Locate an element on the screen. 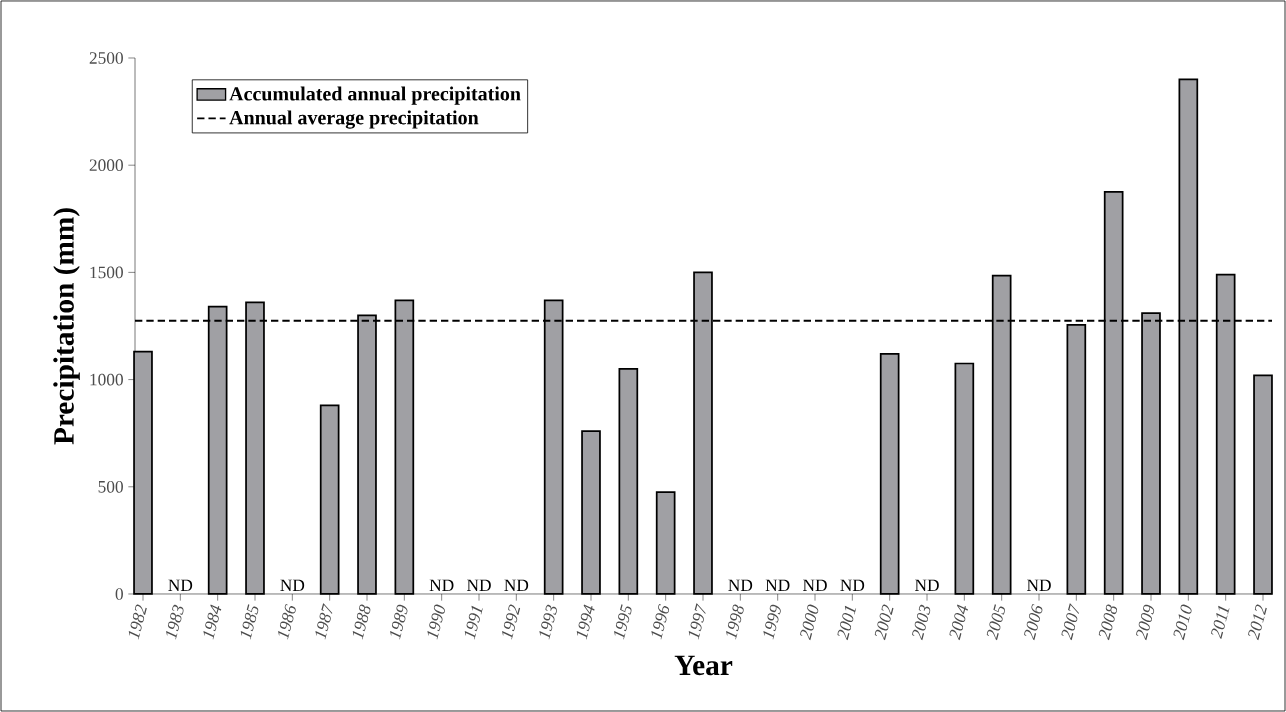  legend-label: Annual average precipitation is located at coordinates (354, 119).